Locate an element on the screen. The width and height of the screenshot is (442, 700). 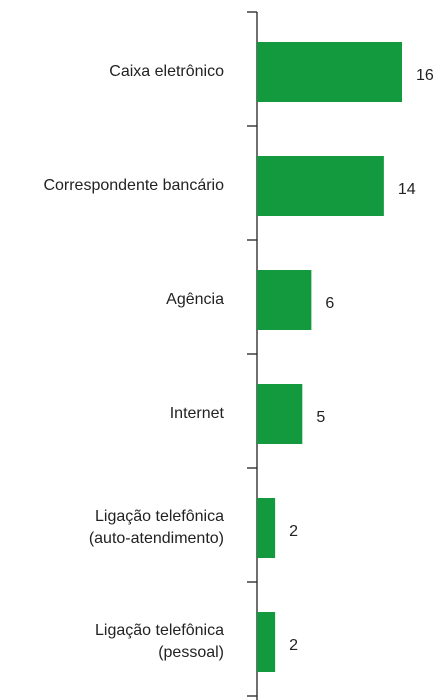
category-label: Ligação telefônica (pessoal) is located at coordinates (159, 641).